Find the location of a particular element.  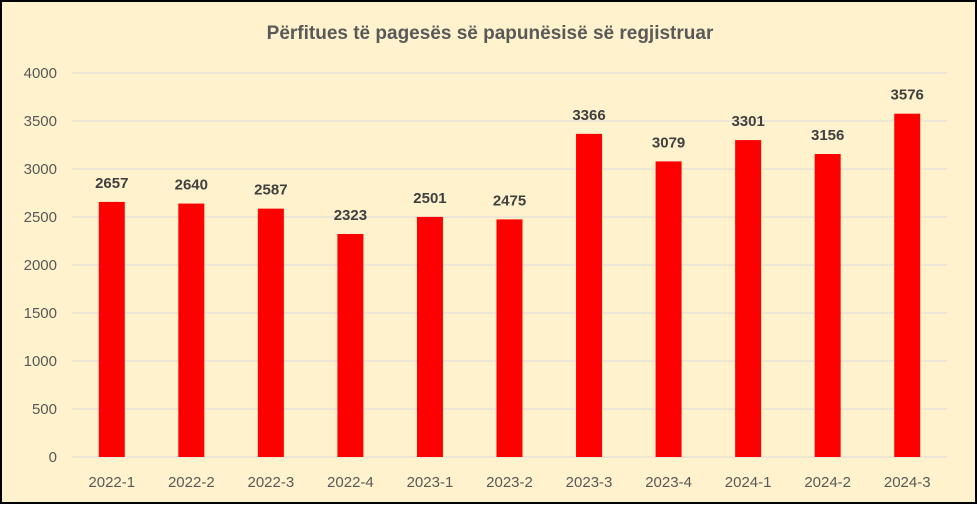

data-label: 2640 is located at coordinates (191, 185).